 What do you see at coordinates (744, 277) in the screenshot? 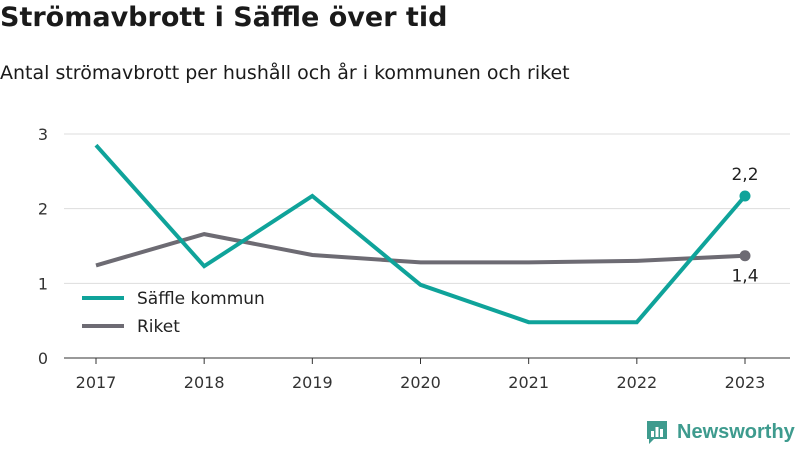
I see `data-label: 1,4` at bounding box center [744, 277].